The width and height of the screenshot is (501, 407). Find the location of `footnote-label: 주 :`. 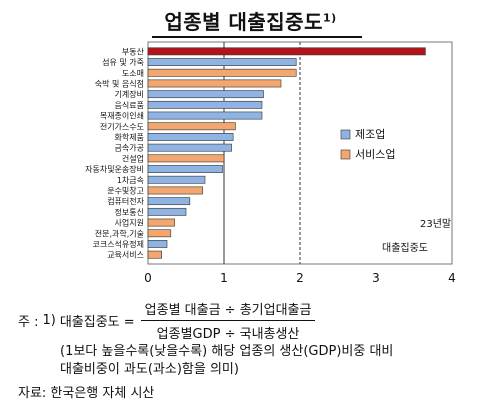

footnote-label: 주 : is located at coordinates (28, 322).